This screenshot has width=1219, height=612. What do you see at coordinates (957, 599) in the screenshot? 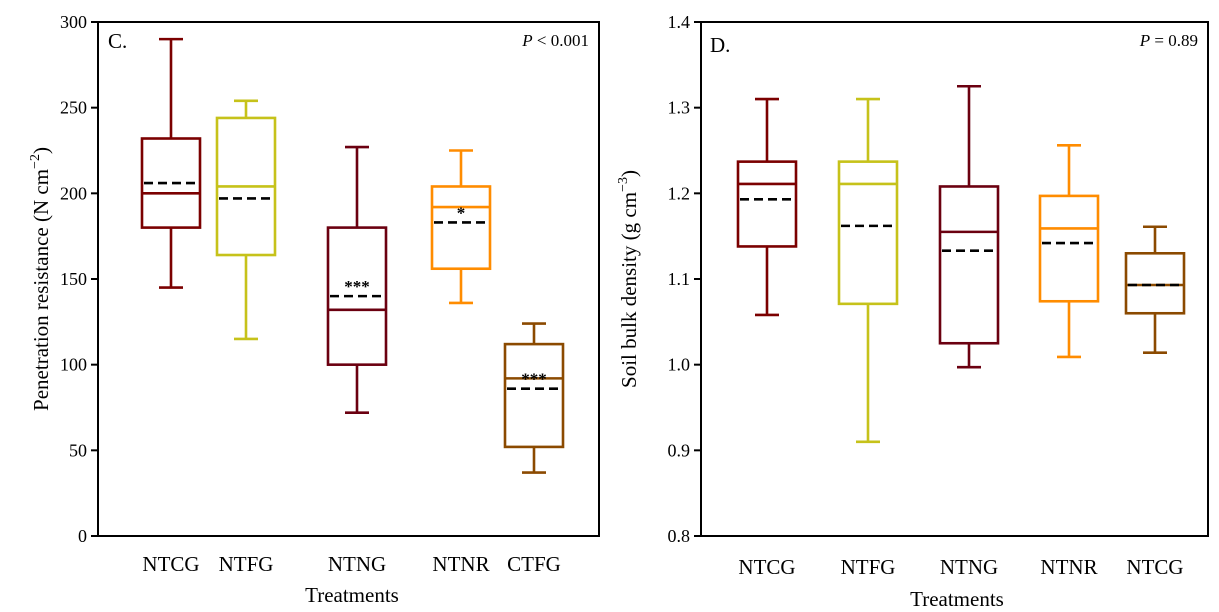
I see `x-axis-title-d: Treatments` at bounding box center [957, 599].